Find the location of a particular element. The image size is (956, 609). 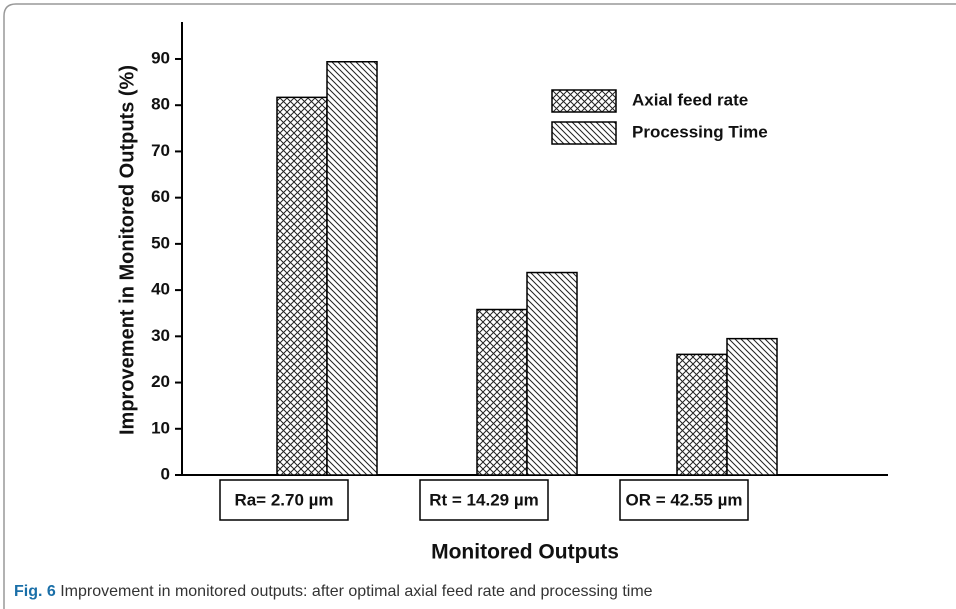

y-tick-label: 30 is located at coordinates (160, 335).